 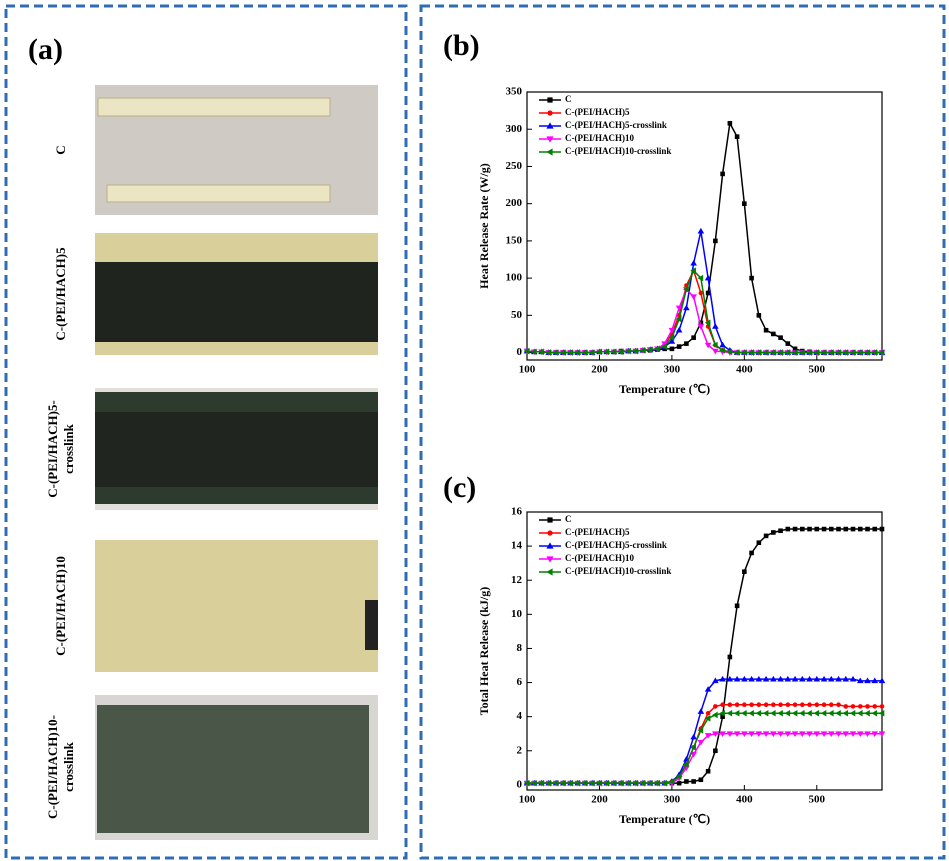 What do you see at coordinates (520, 750) in the screenshot?
I see `y-tick-label: 2` at bounding box center [520, 750].